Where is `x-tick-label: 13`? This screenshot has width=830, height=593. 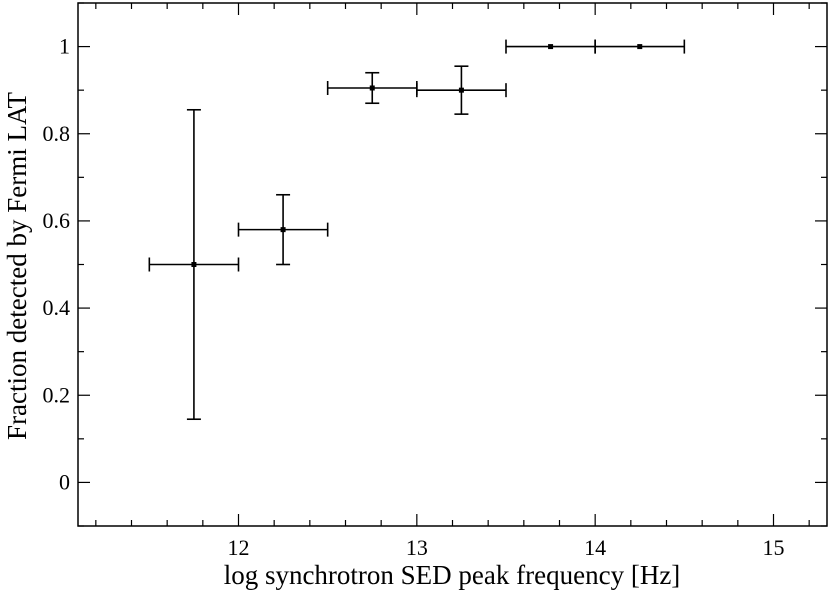
x-tick-label: 13 is located at coordinates (417, 547).